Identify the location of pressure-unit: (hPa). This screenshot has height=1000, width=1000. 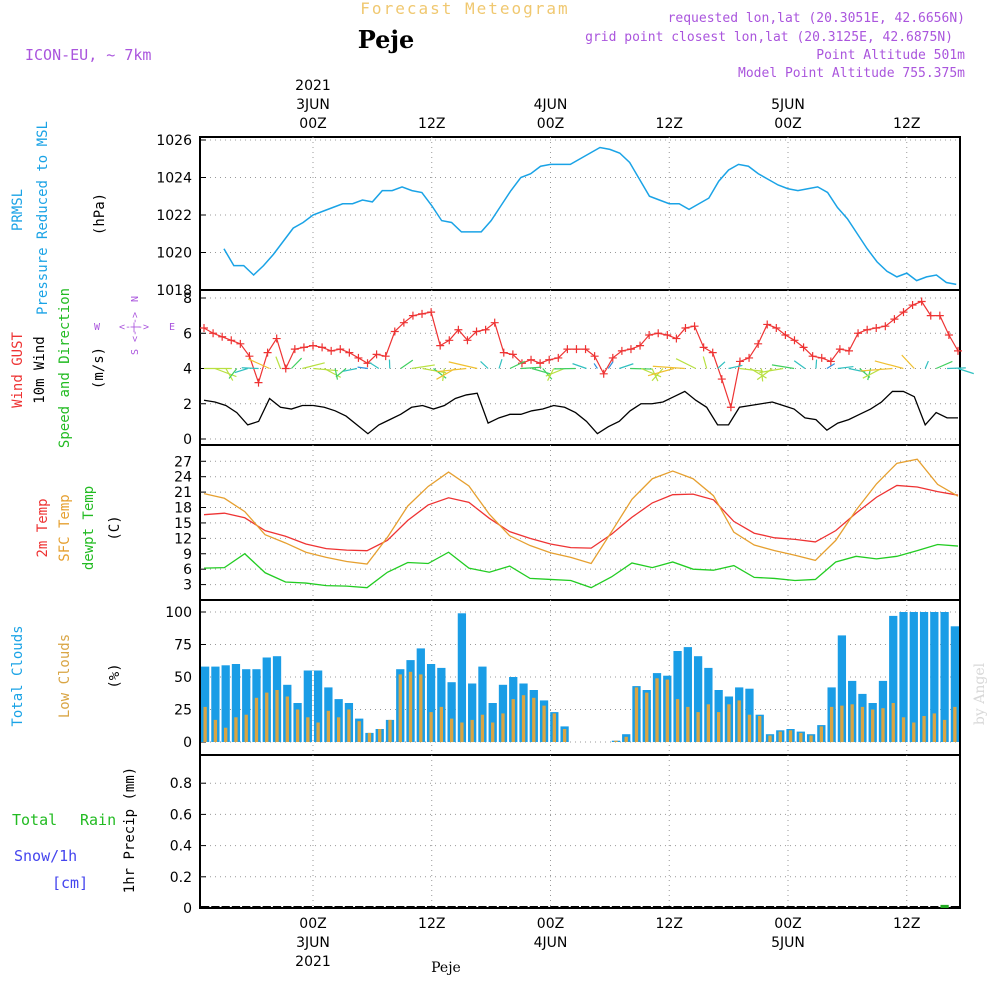
(100, 214).